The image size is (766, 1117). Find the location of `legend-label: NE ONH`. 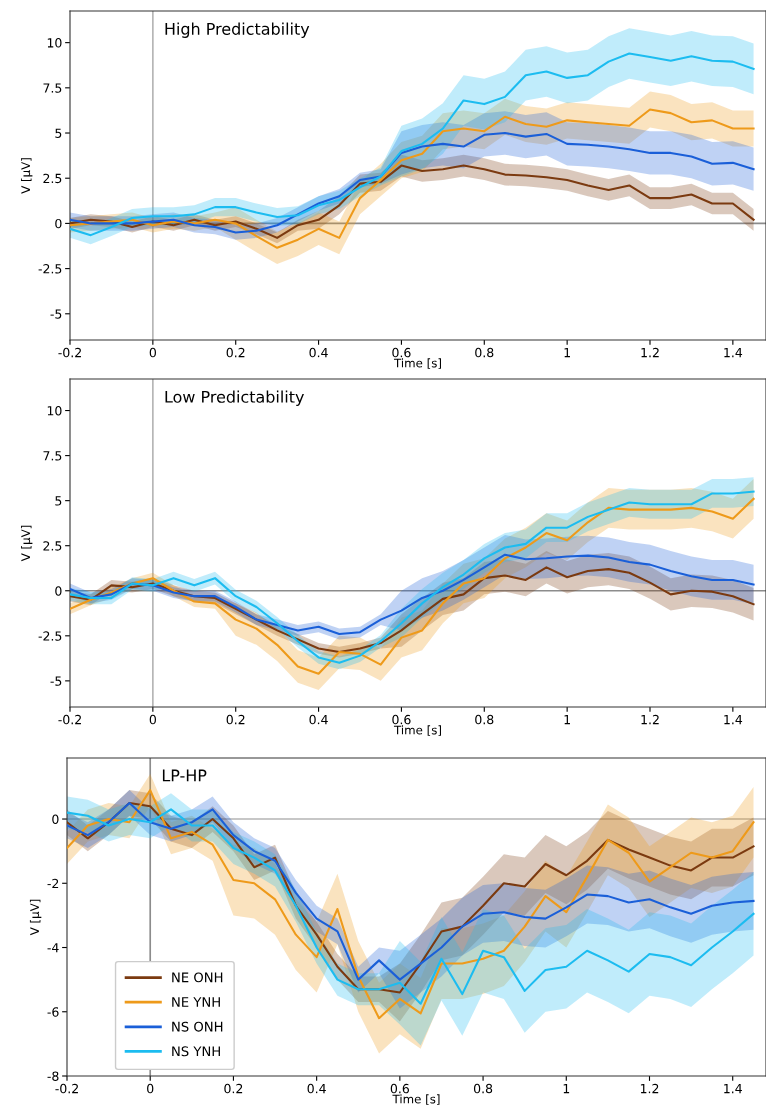

legend-label: NE ONH is located at coordinates (197, 977).